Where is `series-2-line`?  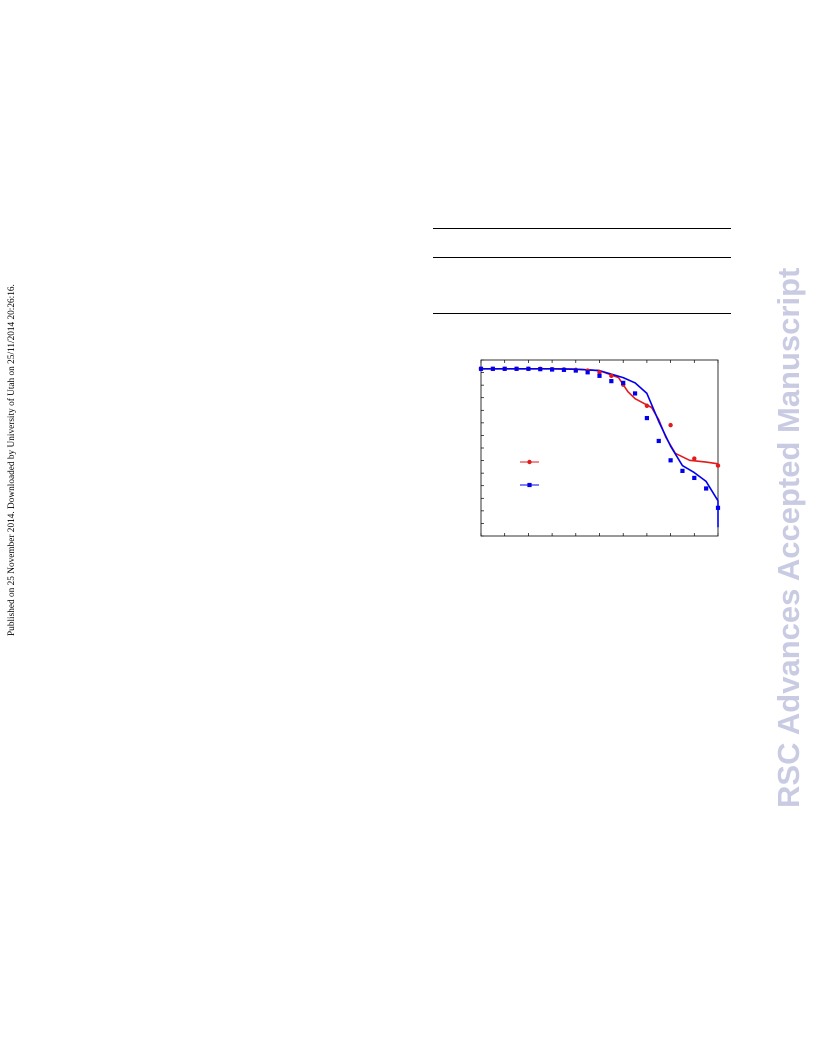 series-2-line is located at coordinates (600, 447).